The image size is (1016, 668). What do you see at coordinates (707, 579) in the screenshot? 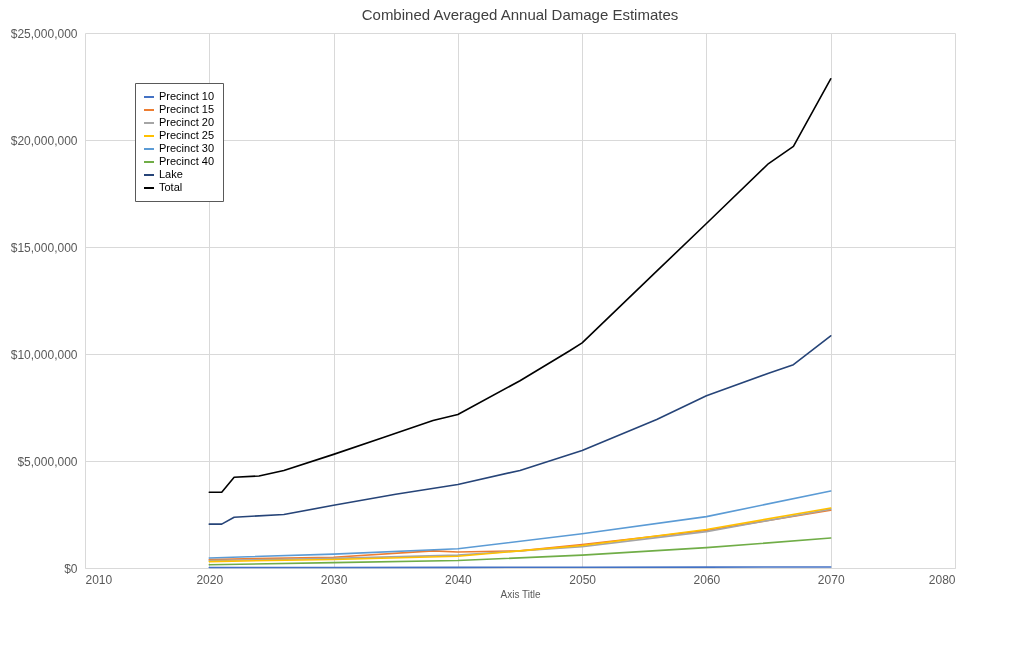
I see `x-tick-label: 2060` at bounding box center [707, 579].